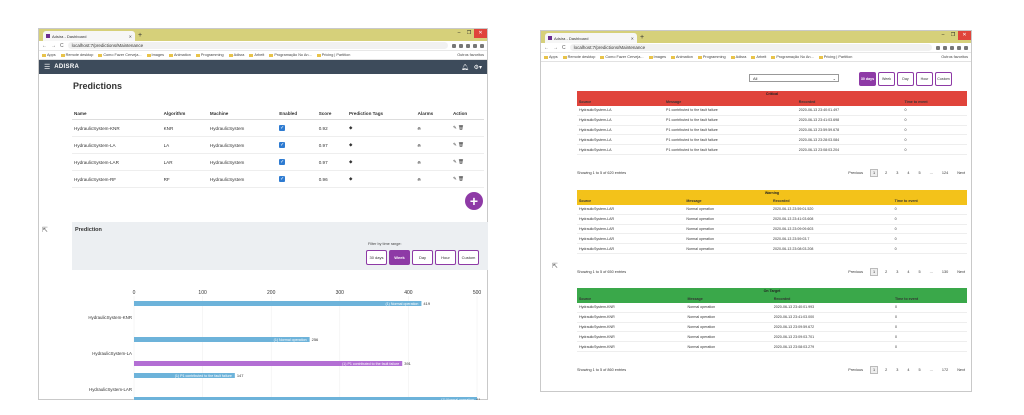 The width and height of the screenshot is (1024, 415). I want to click on bookmark-item: Adisra, so click(236, 55).